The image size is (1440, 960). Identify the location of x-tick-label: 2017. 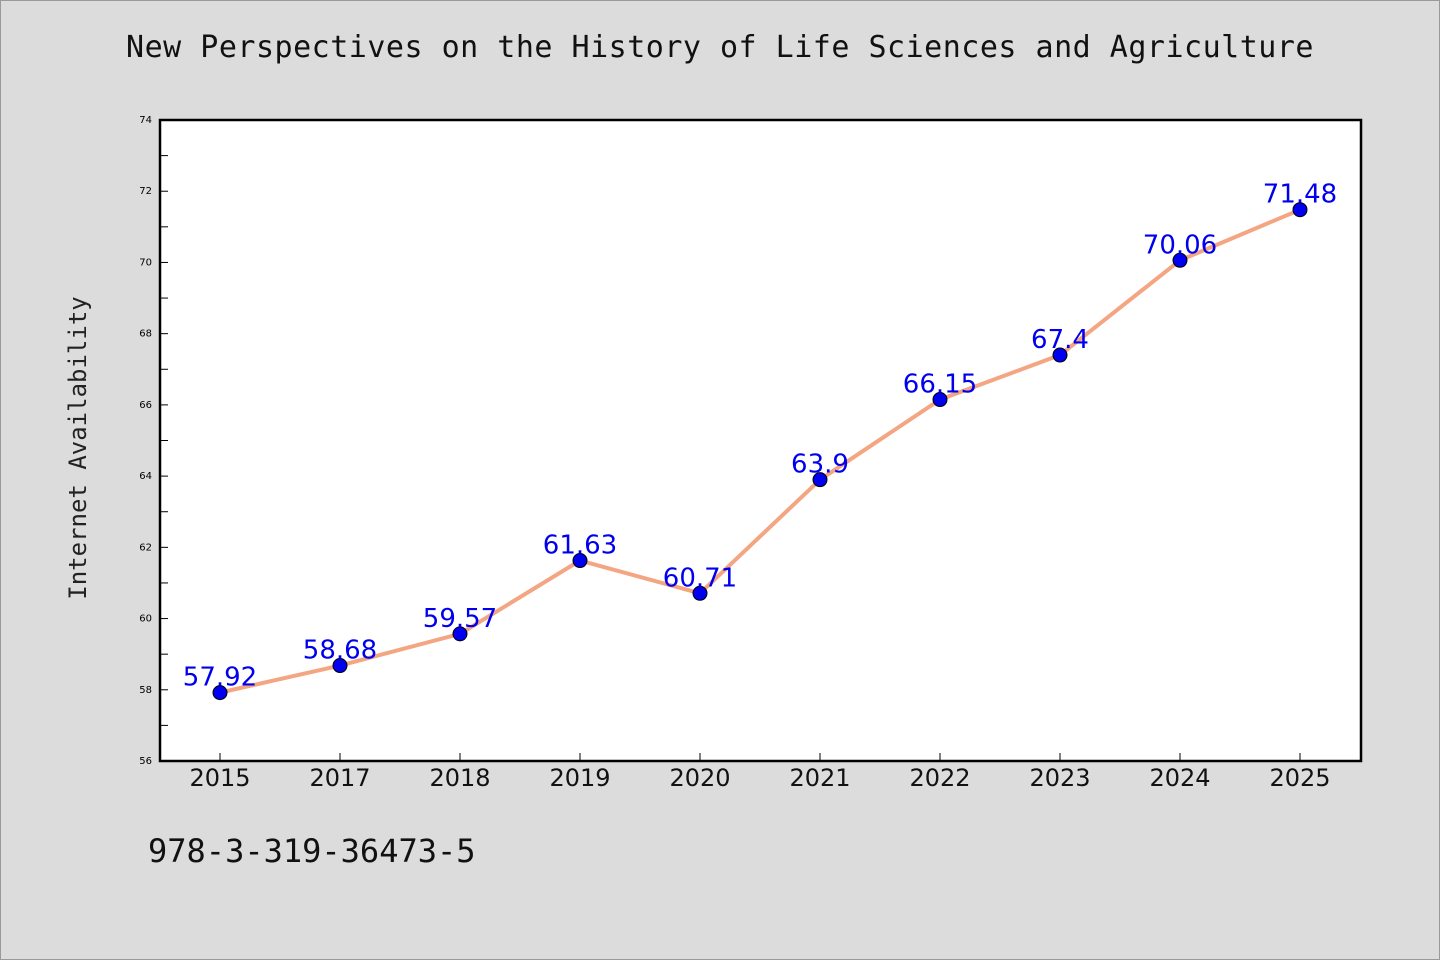
(339, 778).